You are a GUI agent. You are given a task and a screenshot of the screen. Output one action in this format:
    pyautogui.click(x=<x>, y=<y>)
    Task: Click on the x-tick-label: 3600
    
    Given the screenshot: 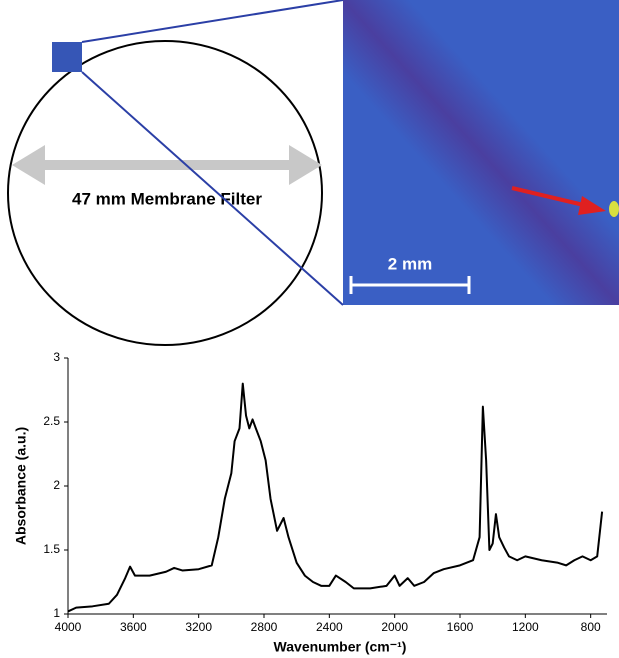 What is the action you would take?
    pyautogui.click(x=133, y=627)
    